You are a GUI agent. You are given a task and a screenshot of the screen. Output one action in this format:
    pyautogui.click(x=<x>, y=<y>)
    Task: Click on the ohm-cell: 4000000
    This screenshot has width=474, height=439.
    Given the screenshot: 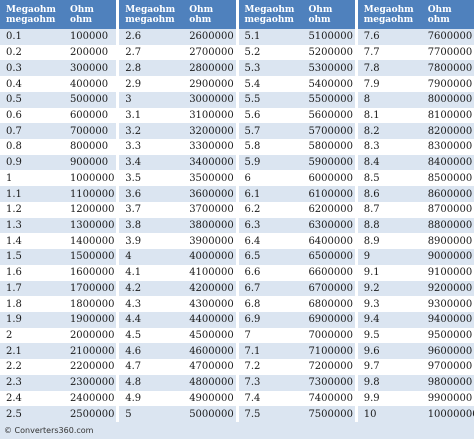 What is the action you would take?
    pyautogui.click(x=211, y=257)
    